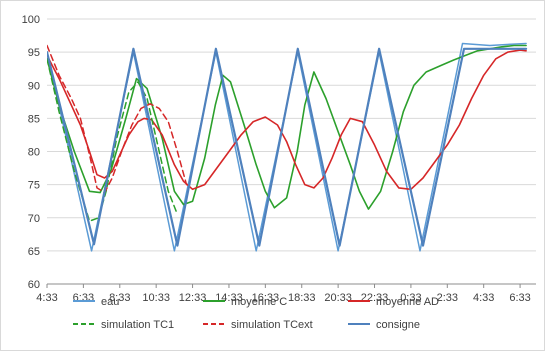  Describe the element at coordinates (447, 298) in the screenshot. I see `x-tick-label: 2:33` at that location.